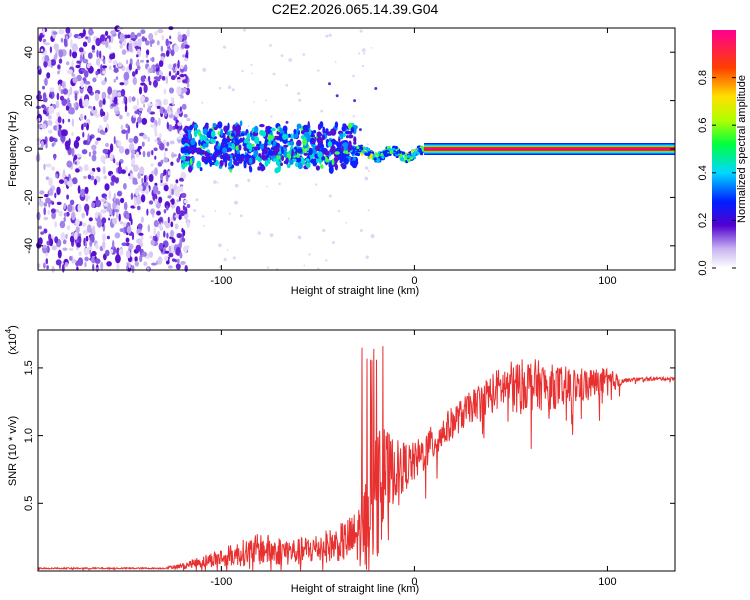  Describe the element at coordinates (414, 281) in the screenshot. I see `spectrogram-x-tick-label: 0` at that location.